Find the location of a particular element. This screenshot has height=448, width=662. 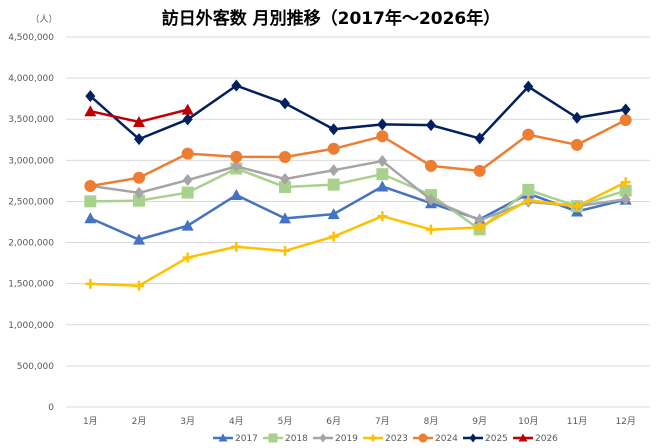

y-tick-label: 2,000,000 is located at coordinates (31, 244).